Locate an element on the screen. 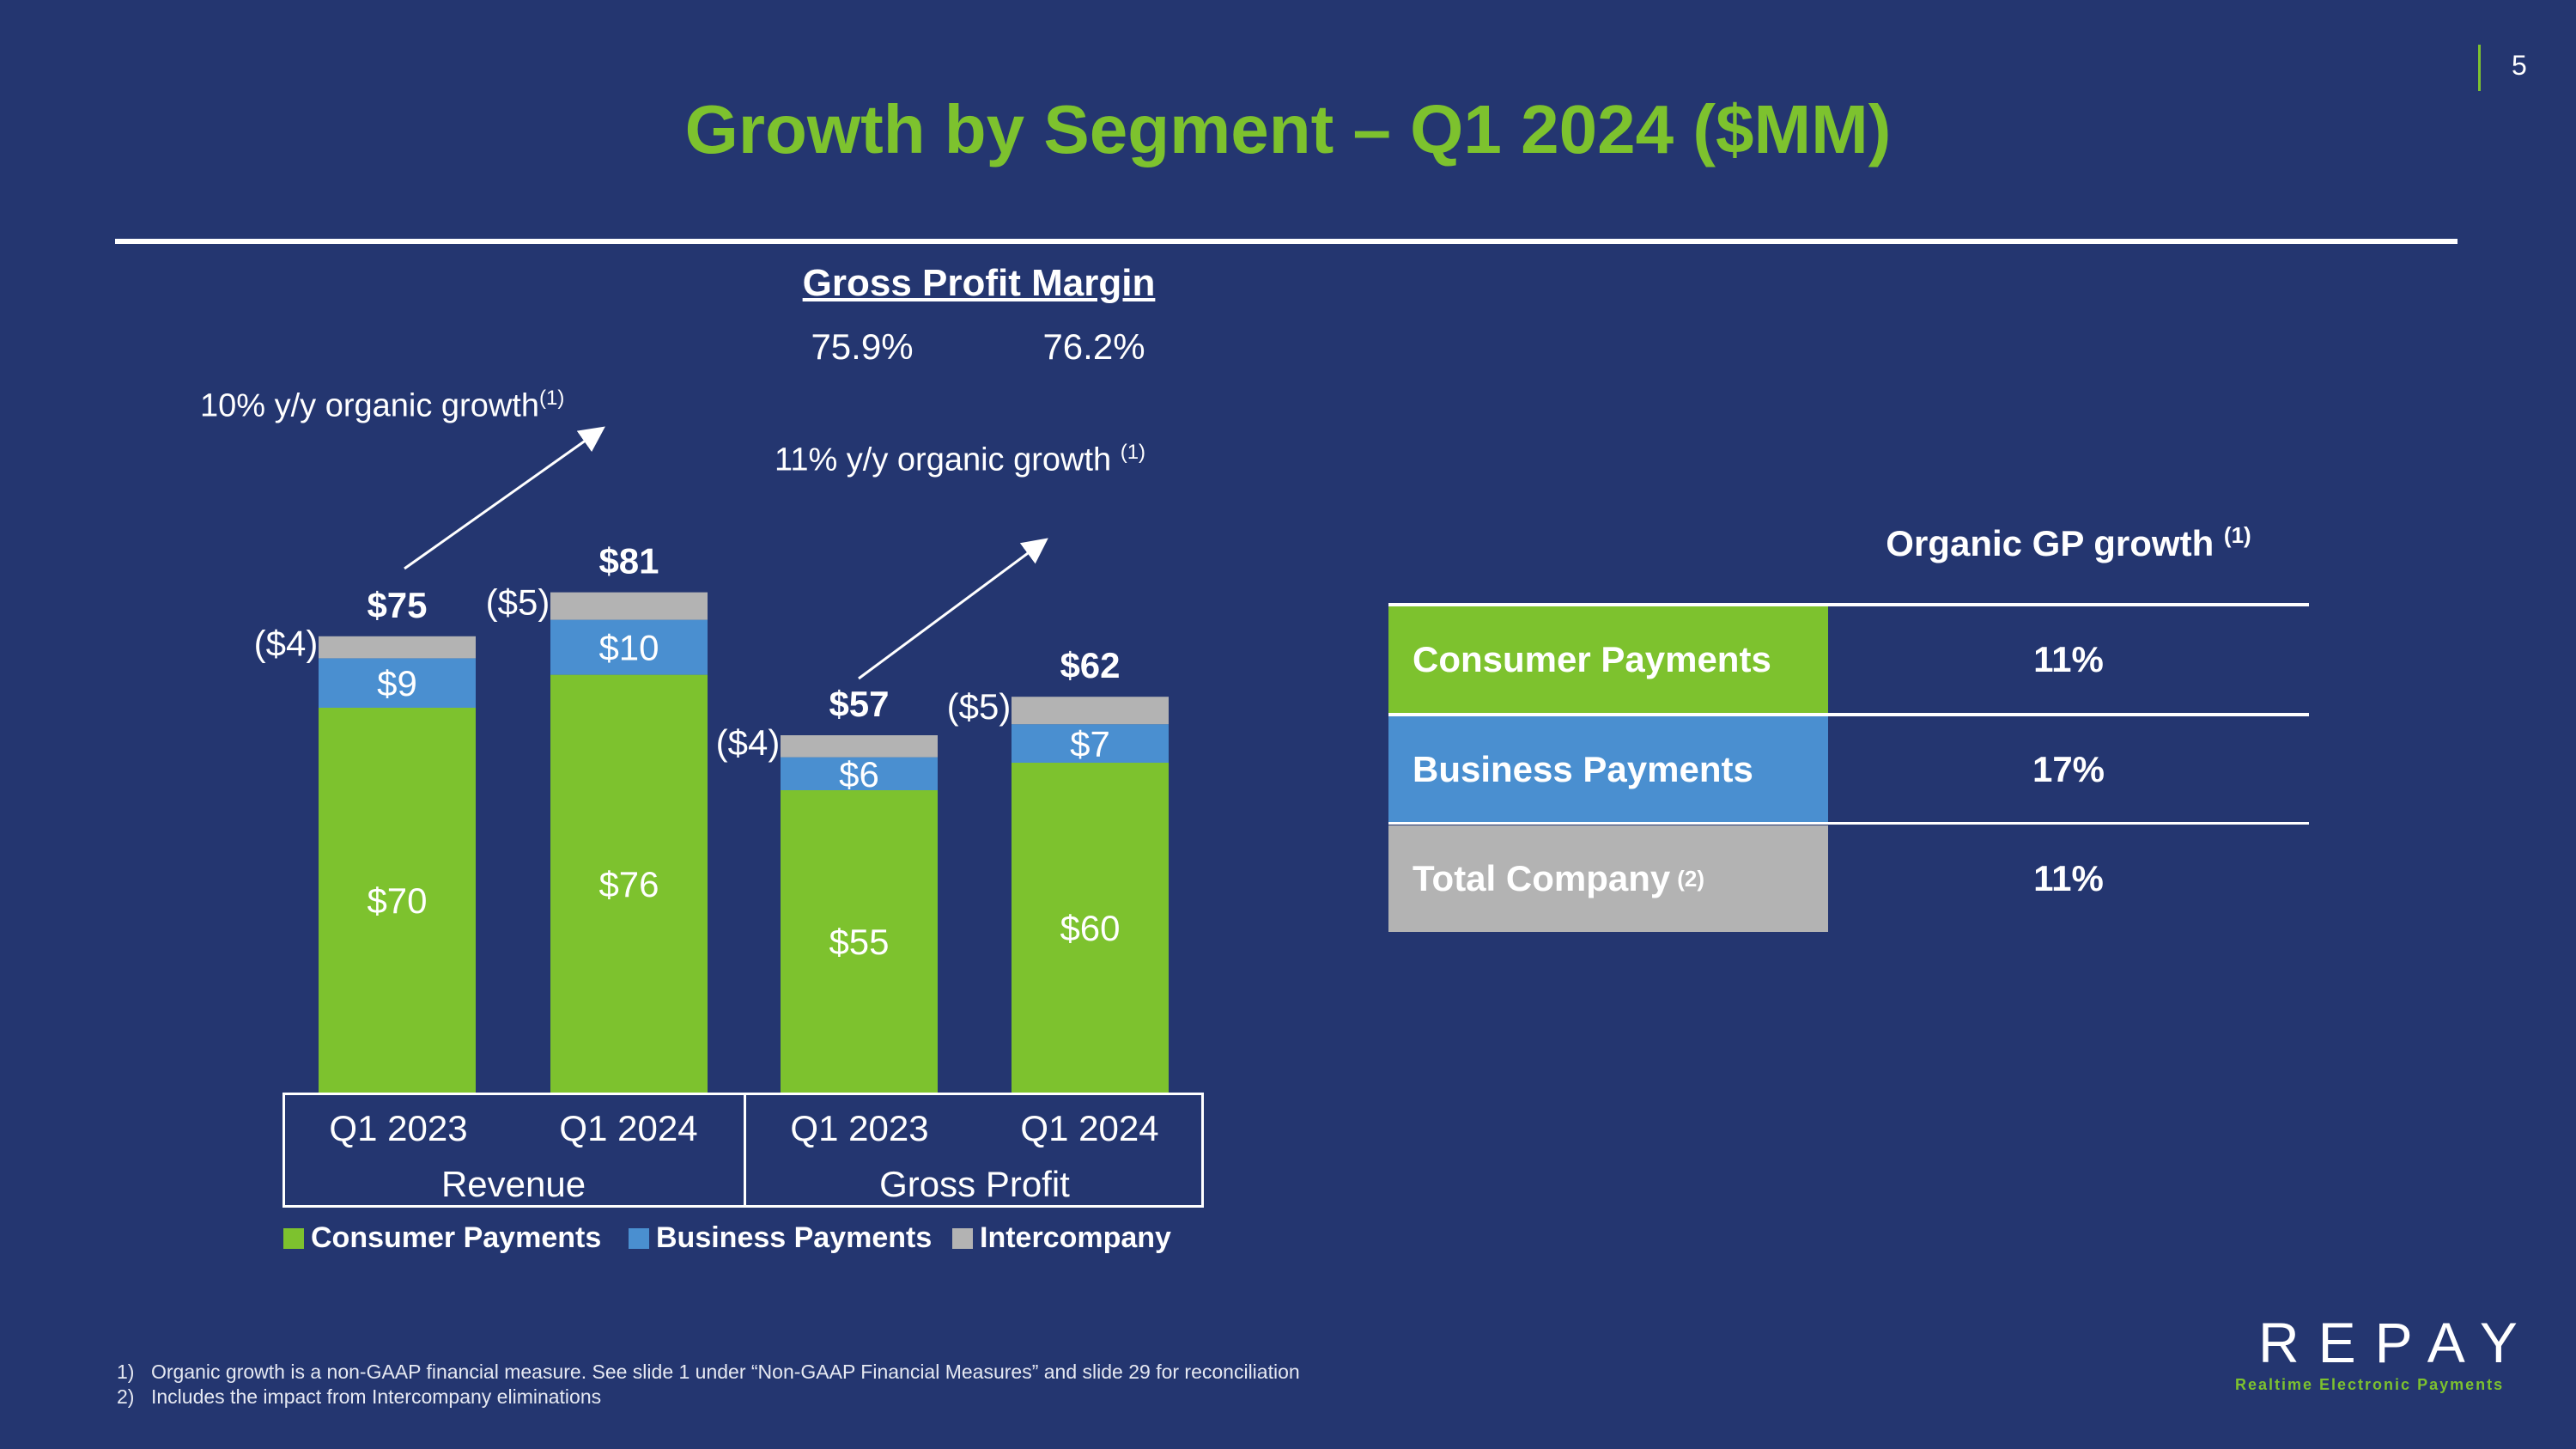 The width and height of the screenshot is (2576, 1449). x-axis-box is located at coordinates (744, 1150).